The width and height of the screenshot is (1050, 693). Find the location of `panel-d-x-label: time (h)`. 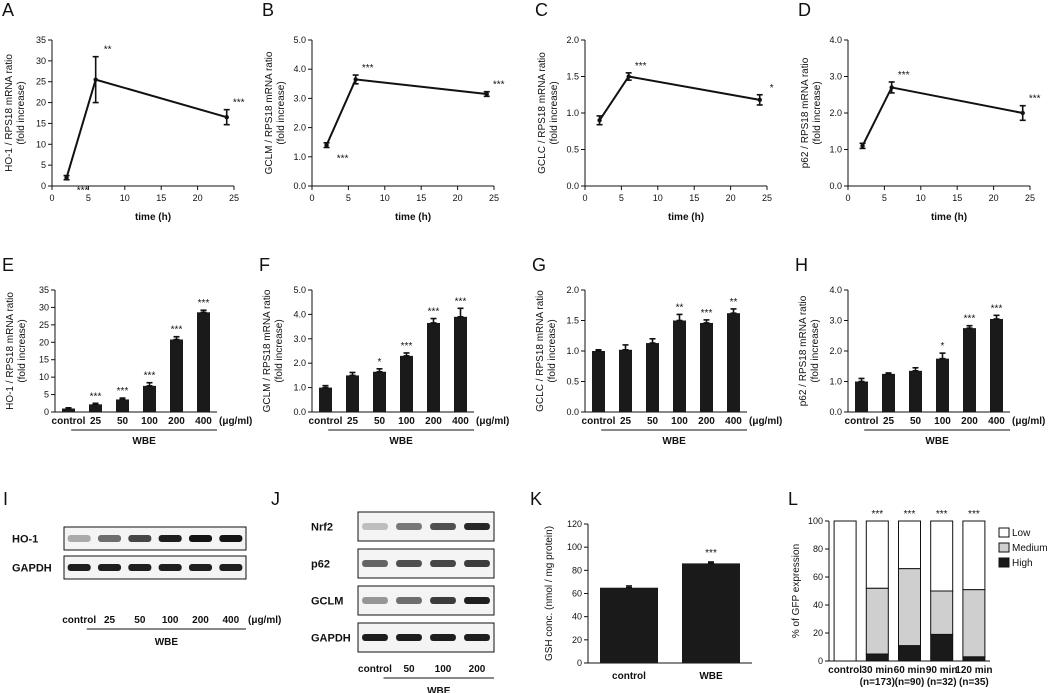

panel-d-x-label: time (h) is located at coordinates (949, 217).